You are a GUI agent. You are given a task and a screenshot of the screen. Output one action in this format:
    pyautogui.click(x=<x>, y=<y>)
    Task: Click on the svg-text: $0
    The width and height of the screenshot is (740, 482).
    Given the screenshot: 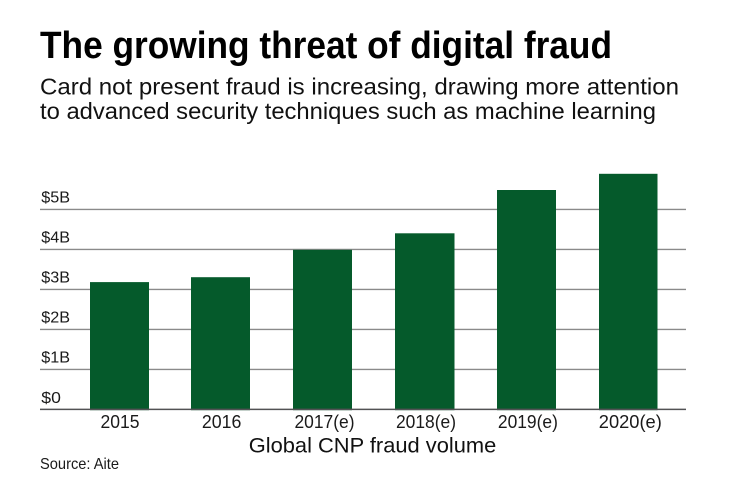 What is the action you would take?
    pyautogui.click(x=51, y=398)
    